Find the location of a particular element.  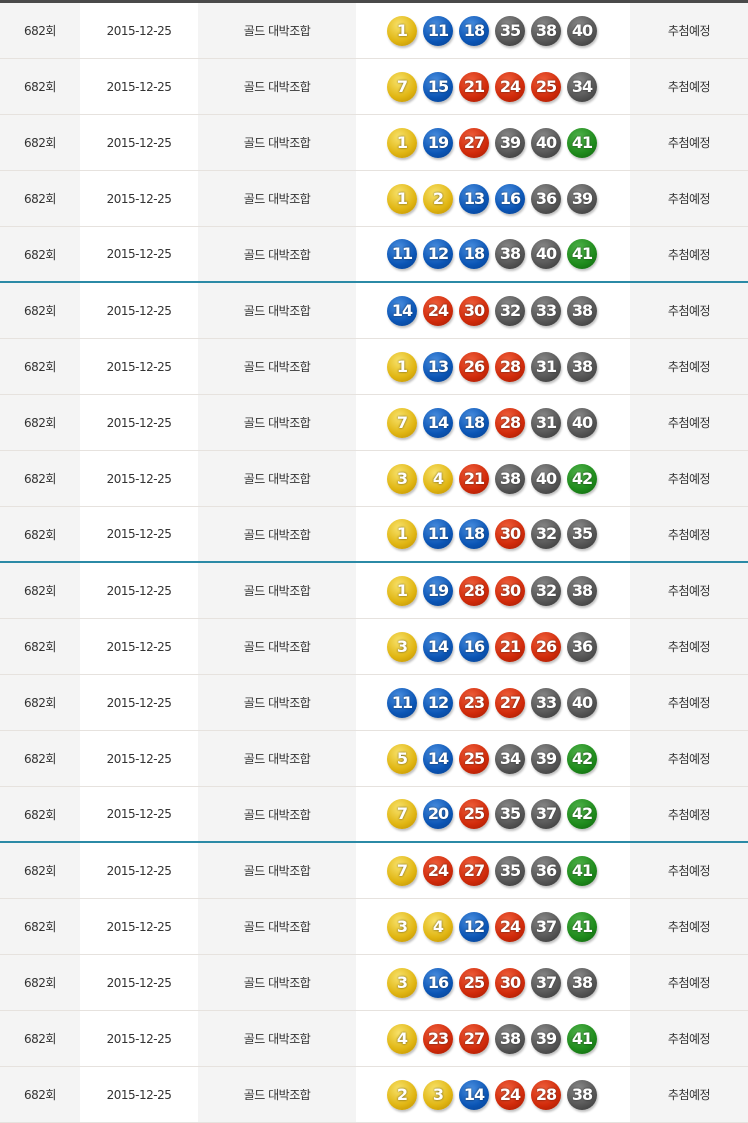

numbers-cell: 5 14 25 34 39 42 is located at coordinates (493, 758).